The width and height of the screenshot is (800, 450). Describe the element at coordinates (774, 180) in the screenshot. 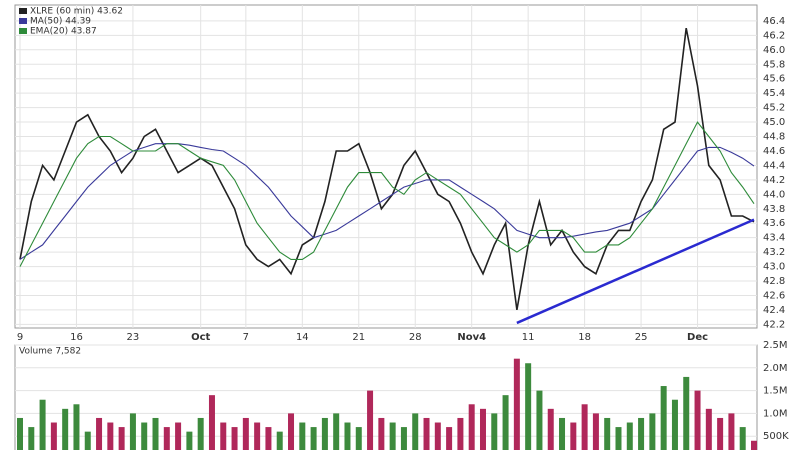

I see `y-tick-label: 44.2` at that location.